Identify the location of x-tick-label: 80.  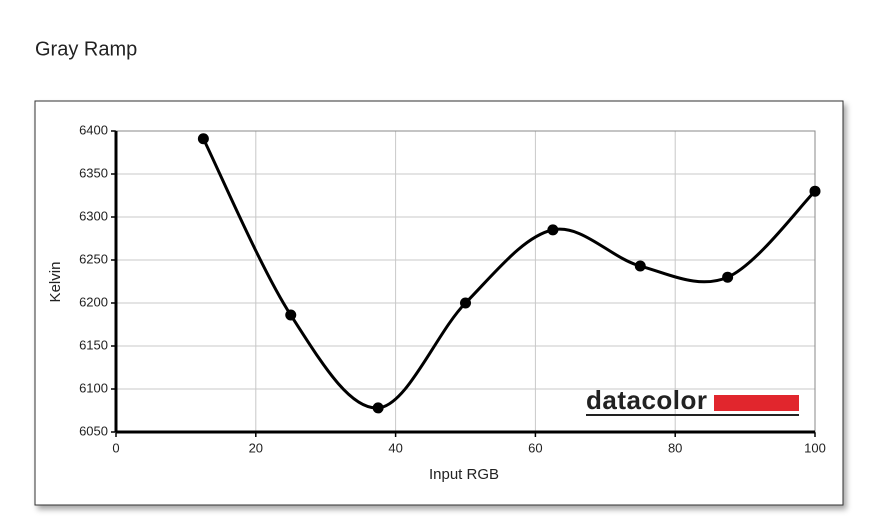
(675, 447).